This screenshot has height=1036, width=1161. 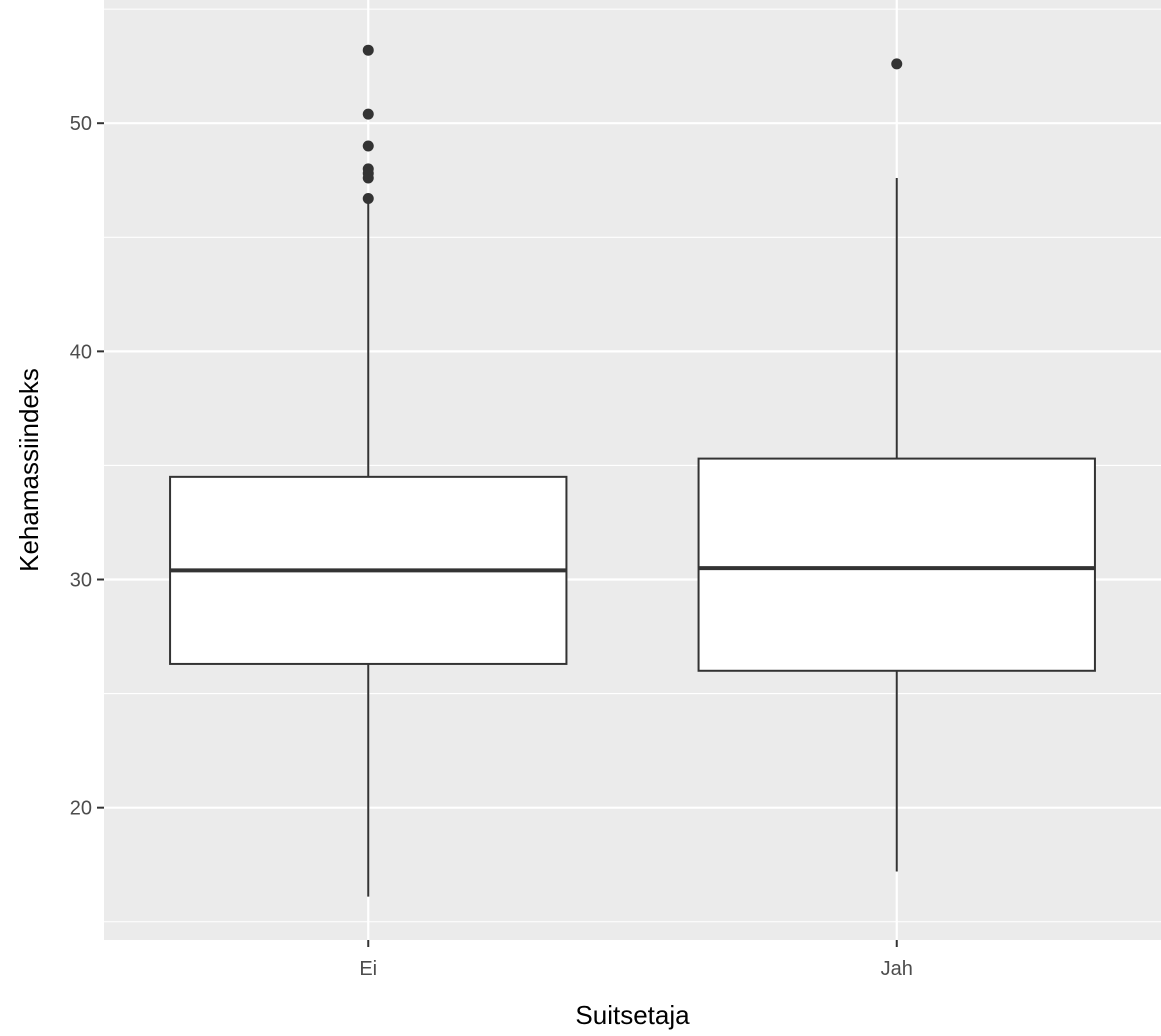 What do you see at coordinates (632, 1015) in the screenshot?
I see `x-axis-title: Suitsetaja` at bounding box center [632, 1015].